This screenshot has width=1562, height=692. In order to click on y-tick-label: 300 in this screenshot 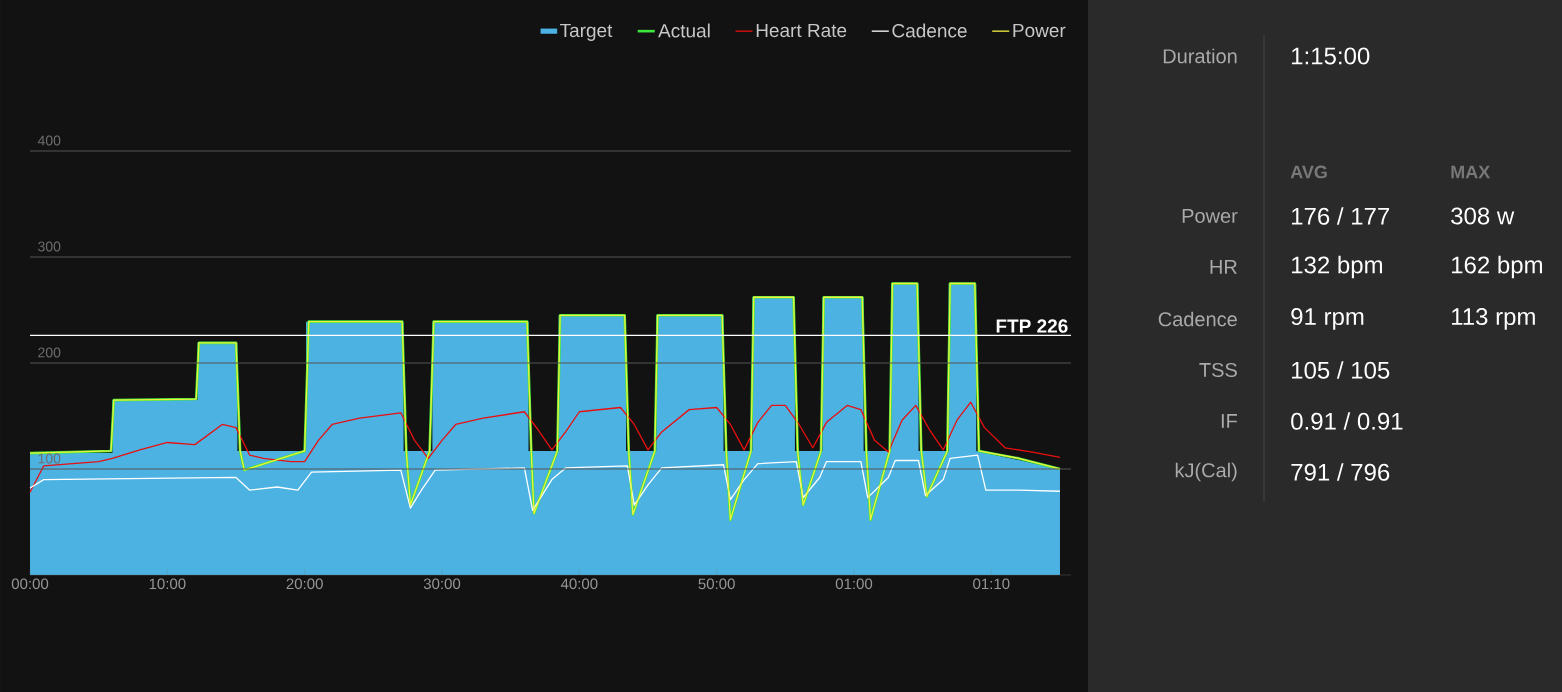, I will do `click(49, 246)`.